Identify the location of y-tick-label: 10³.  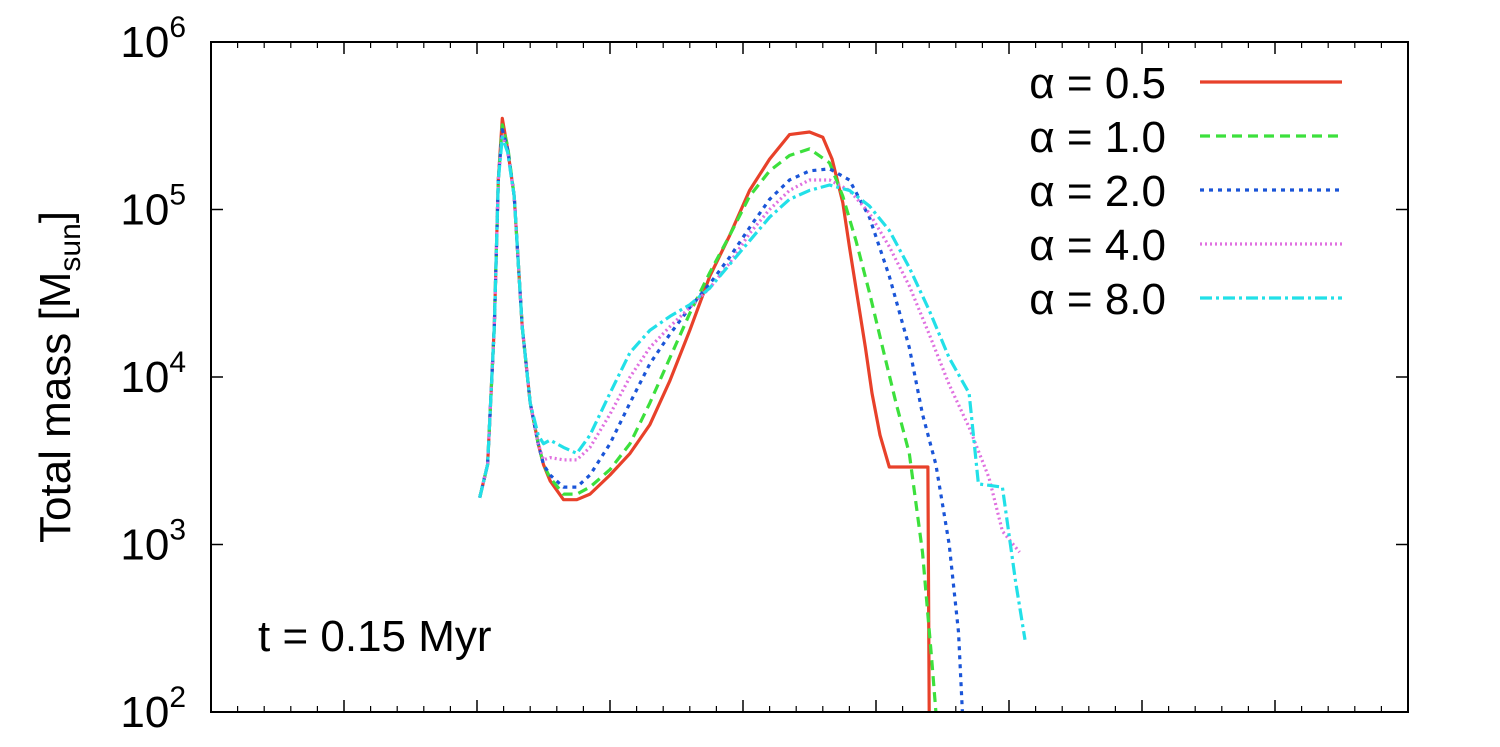
(153, 542).